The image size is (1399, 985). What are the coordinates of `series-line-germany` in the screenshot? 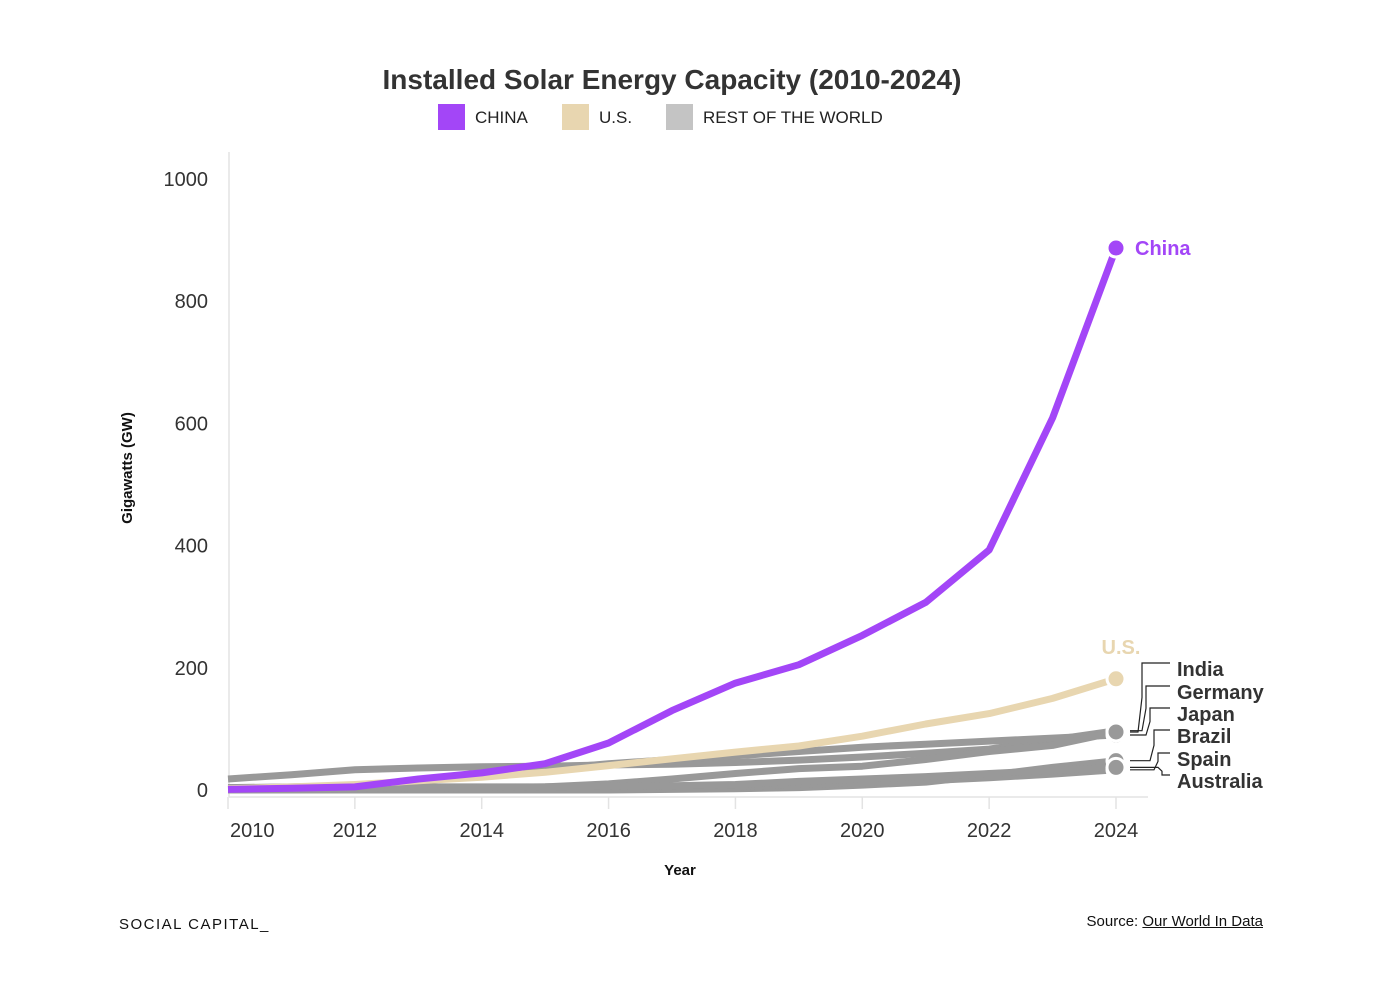 It's located at (672, 755).